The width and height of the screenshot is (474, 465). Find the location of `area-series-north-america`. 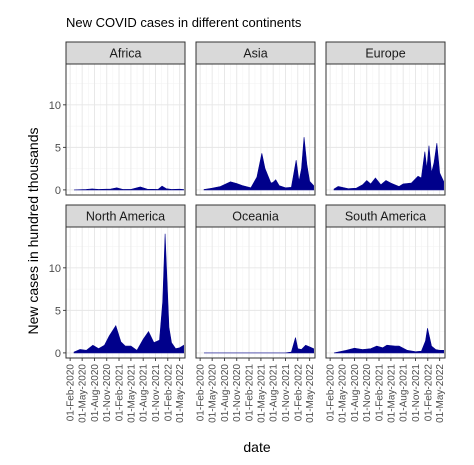

area-series-north-america is located at coordinates (128, 293).